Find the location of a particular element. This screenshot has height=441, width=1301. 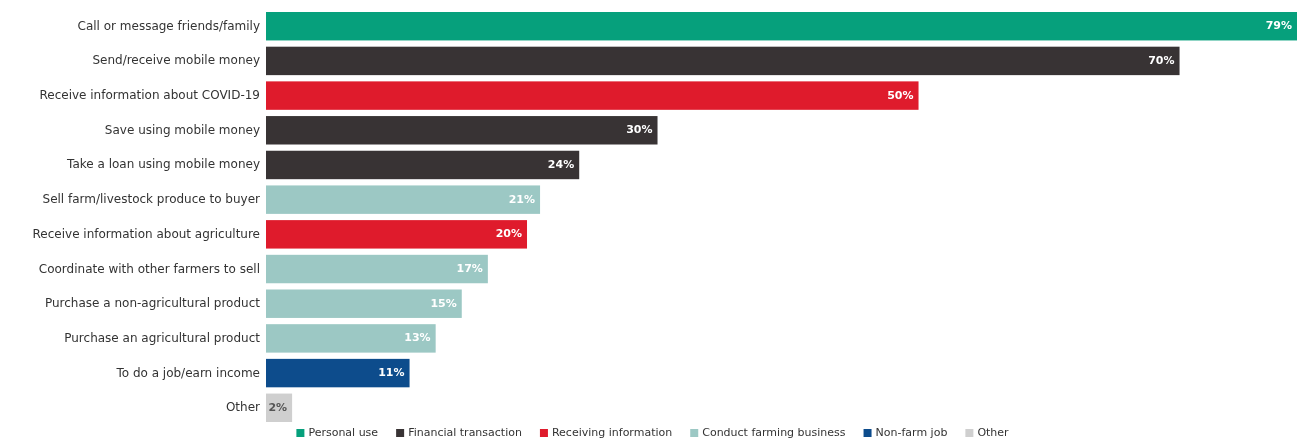

y-tick-label: Receive information about COVID-19 is located at coordinates (149, 95).